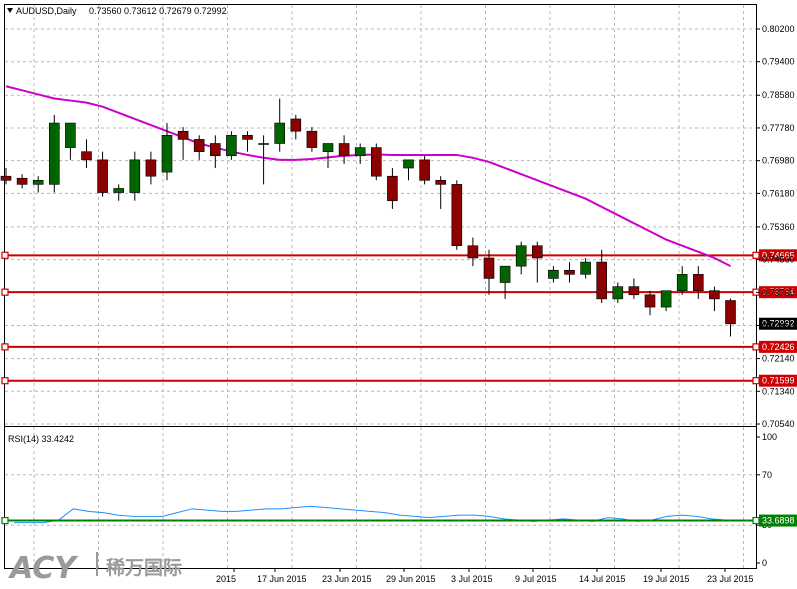  Describe the element at coordinates (399, 516) in the screenshot. I see `rsi-indicator: 33.6898` at that location.